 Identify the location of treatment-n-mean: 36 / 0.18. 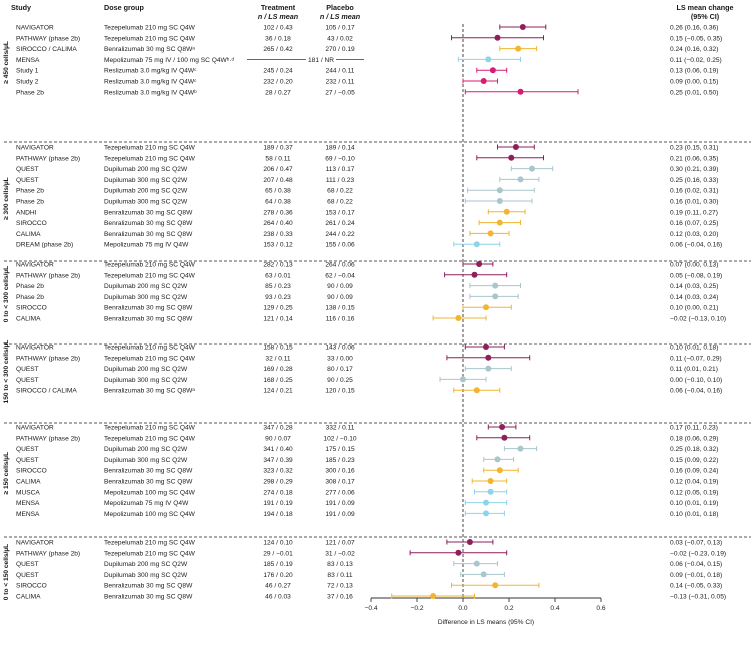
(278, 38).